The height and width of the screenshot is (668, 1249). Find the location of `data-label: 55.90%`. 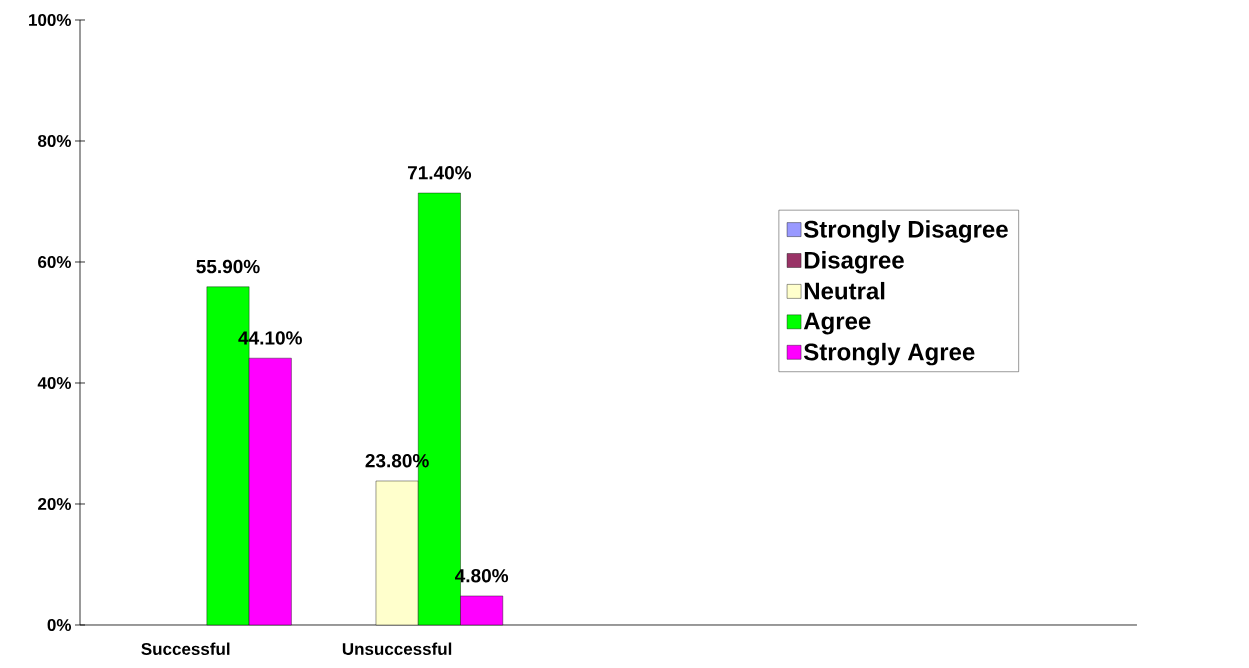

data-label: 55.90% is located at coordinates (228, 266).